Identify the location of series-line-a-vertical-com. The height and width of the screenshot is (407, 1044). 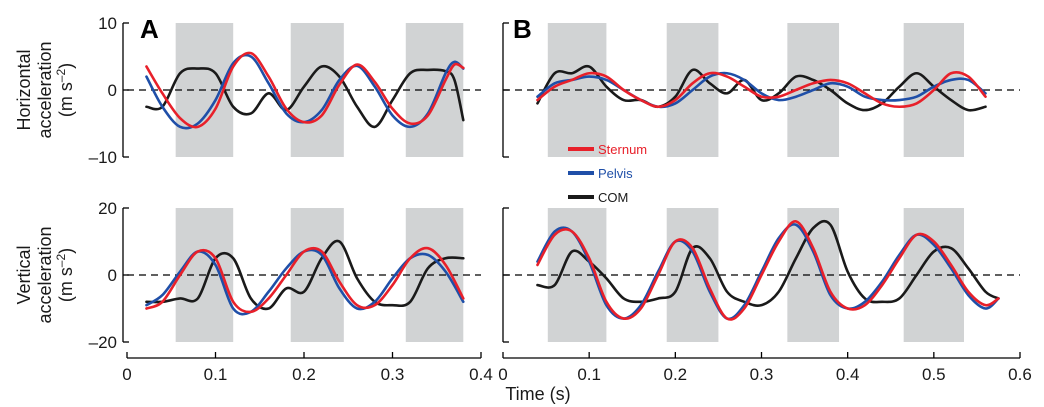
(305, 275).